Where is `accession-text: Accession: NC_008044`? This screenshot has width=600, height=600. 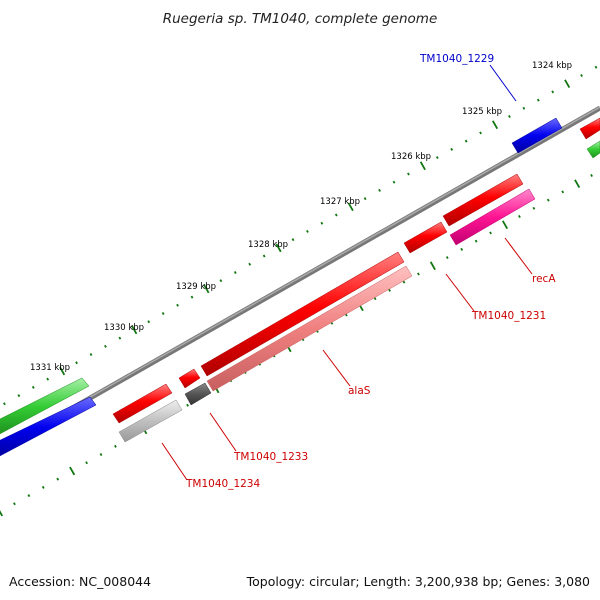 accession-text: Accession: NC_008044 is located at coordinates (80, 581).